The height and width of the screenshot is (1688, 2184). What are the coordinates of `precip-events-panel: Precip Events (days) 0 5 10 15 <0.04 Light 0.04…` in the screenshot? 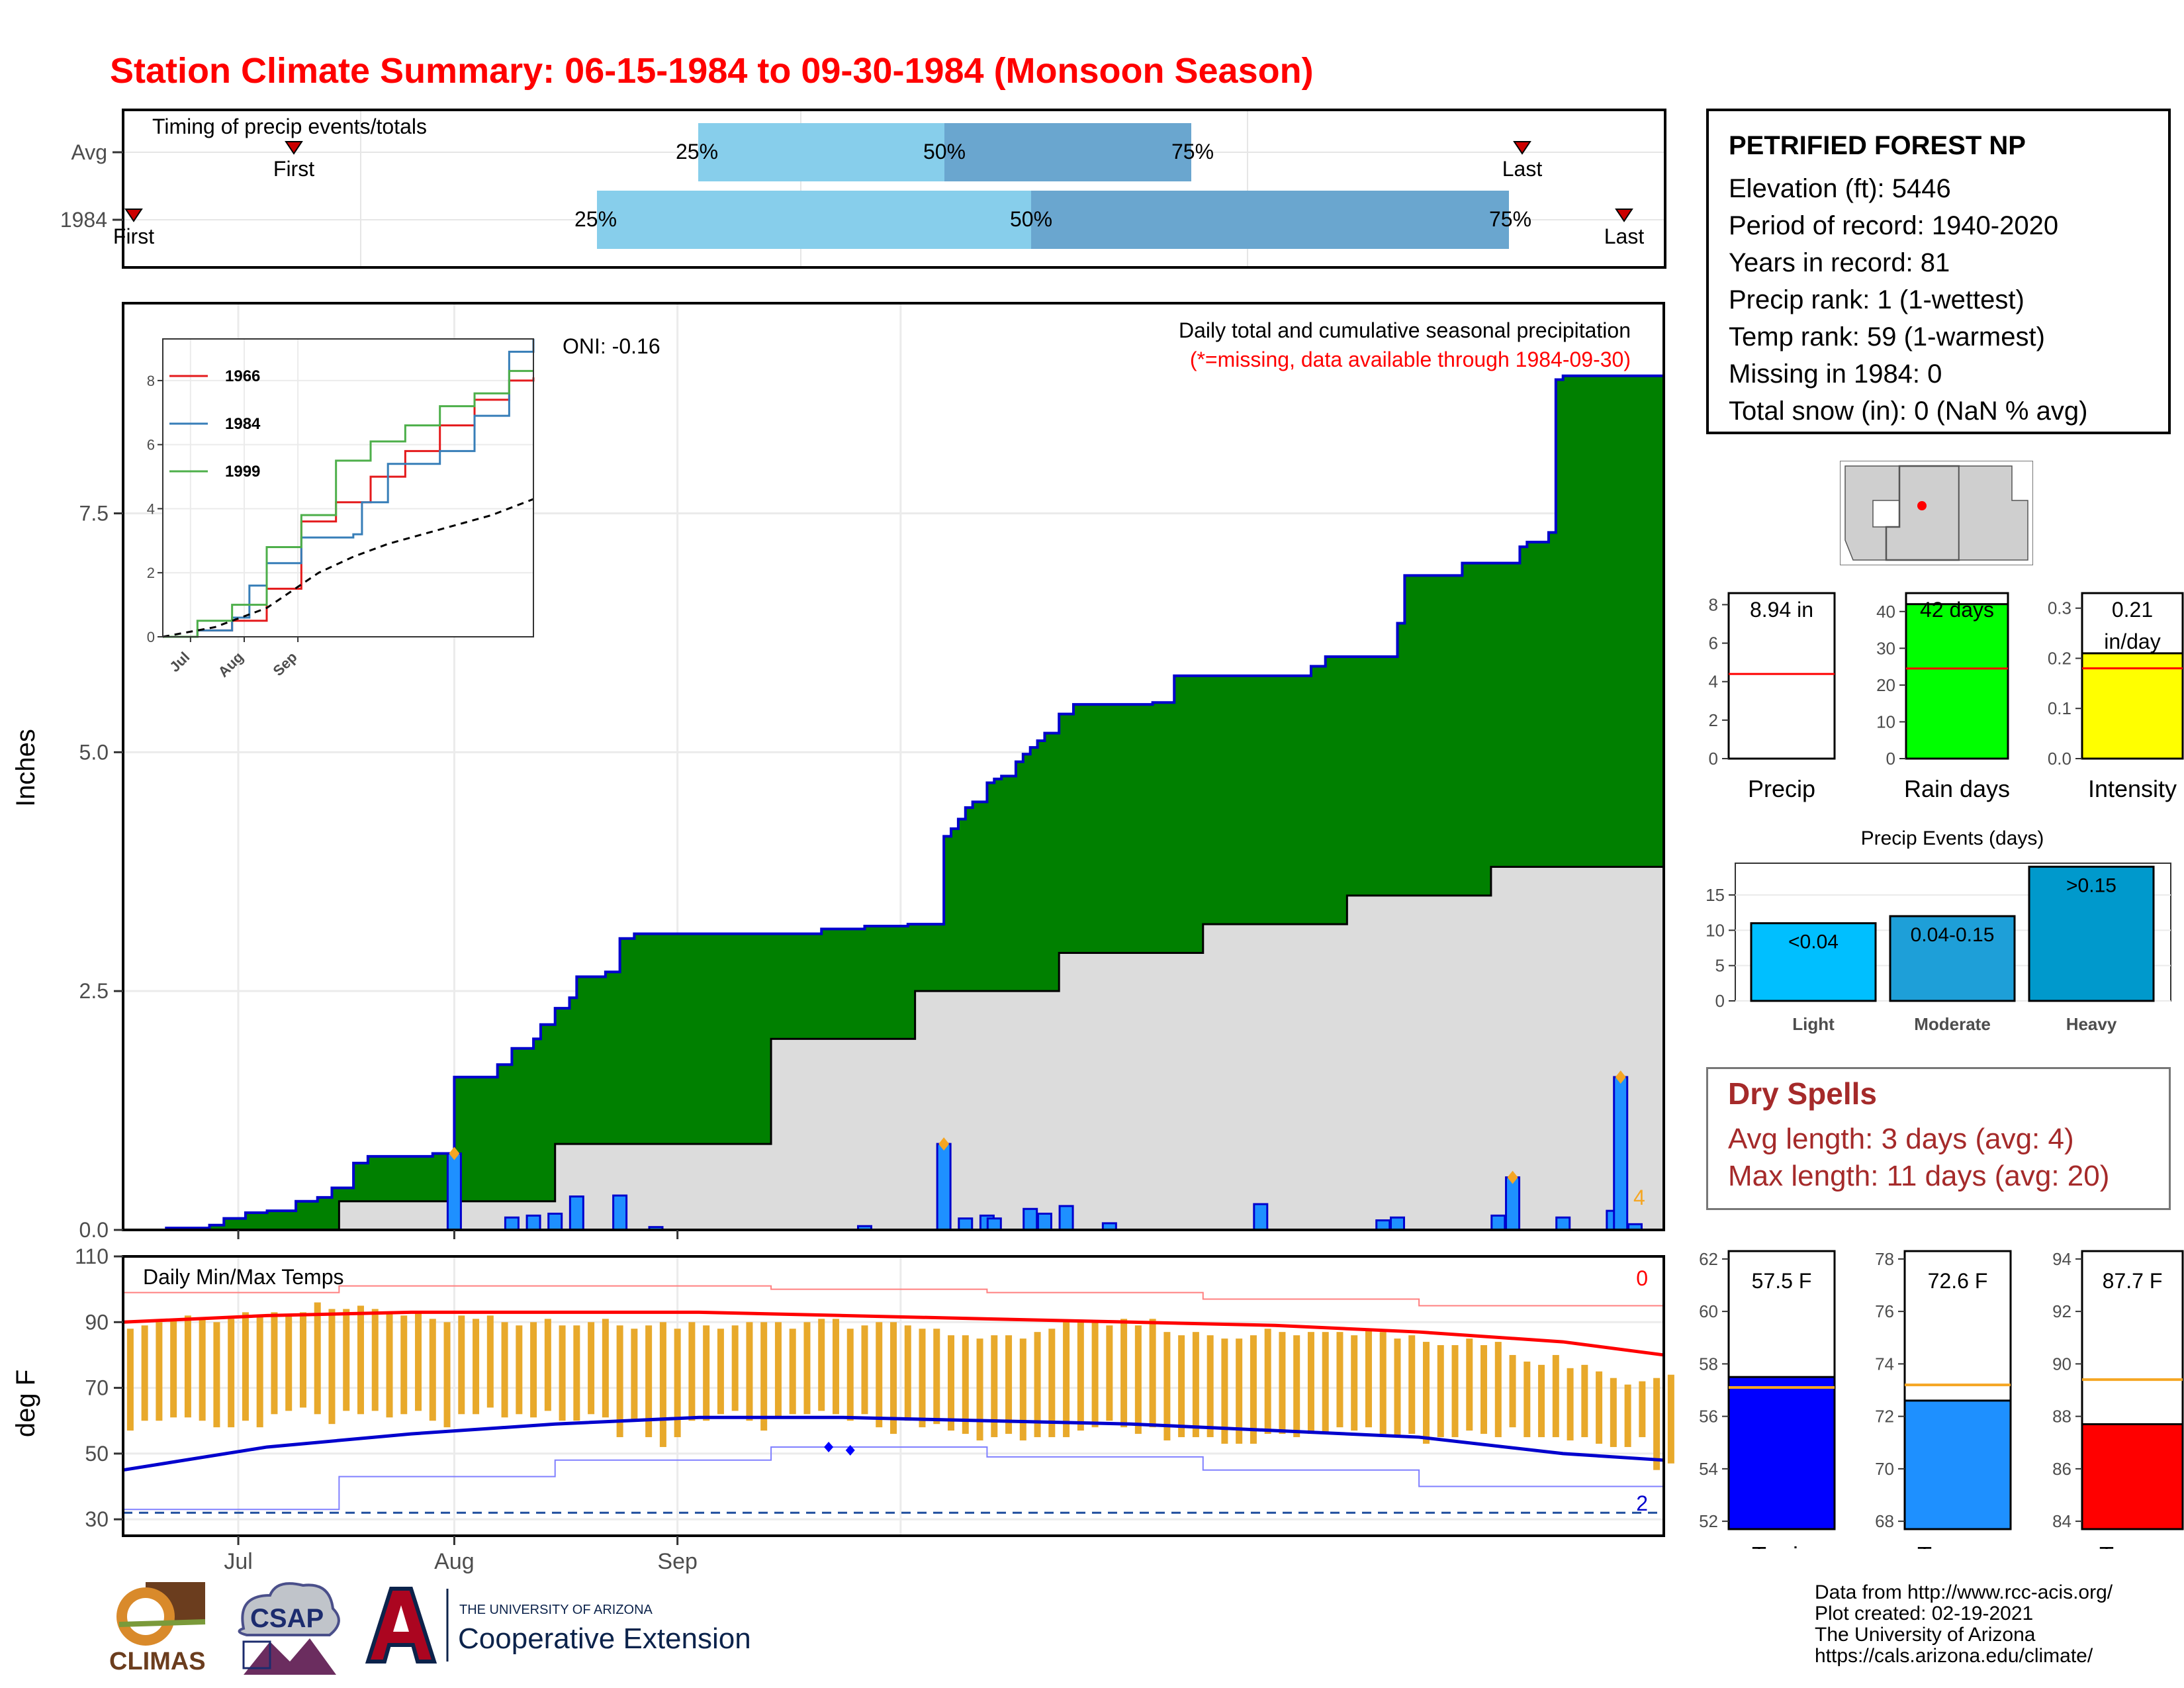 It's located at (1939, 930).